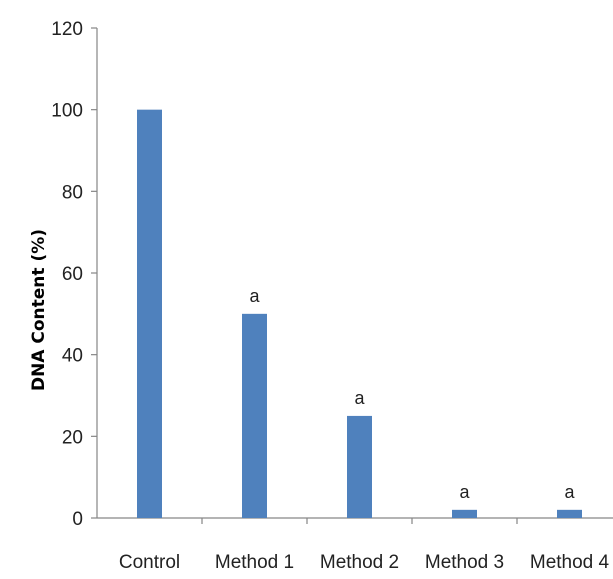 The width and height of the screenshot is (613, 579). What do you see at coordinates (77, 519) in the screenshot?
I see `y-tick-label: 0` at bounding box center [77, 519].